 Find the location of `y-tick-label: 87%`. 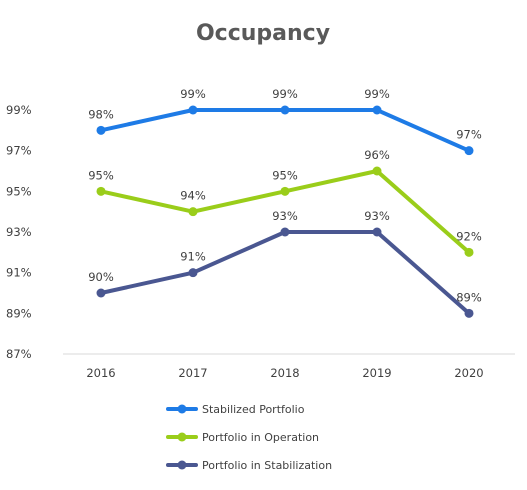

y-tick-label: 87% is located at coordinates (19, 354).